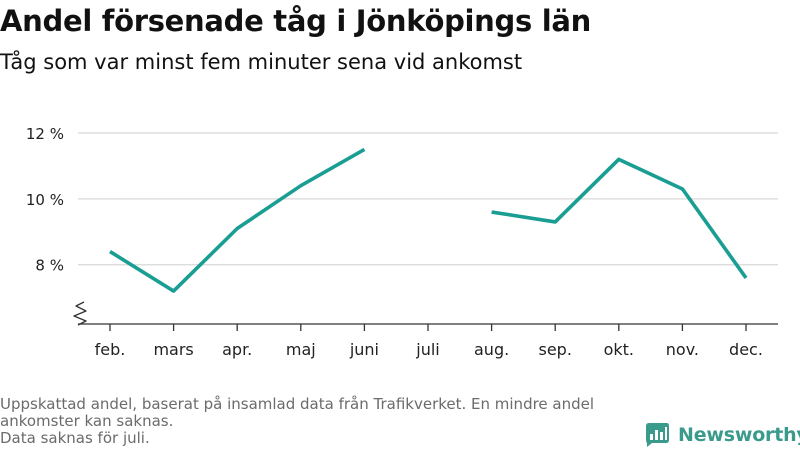 The height and width of the screenshot is (450, 800). Describe the element at coordinates (295, 21) in the screenshot. I see `chart-title: Andel försenade tåg i Jönköpings län` at that location.